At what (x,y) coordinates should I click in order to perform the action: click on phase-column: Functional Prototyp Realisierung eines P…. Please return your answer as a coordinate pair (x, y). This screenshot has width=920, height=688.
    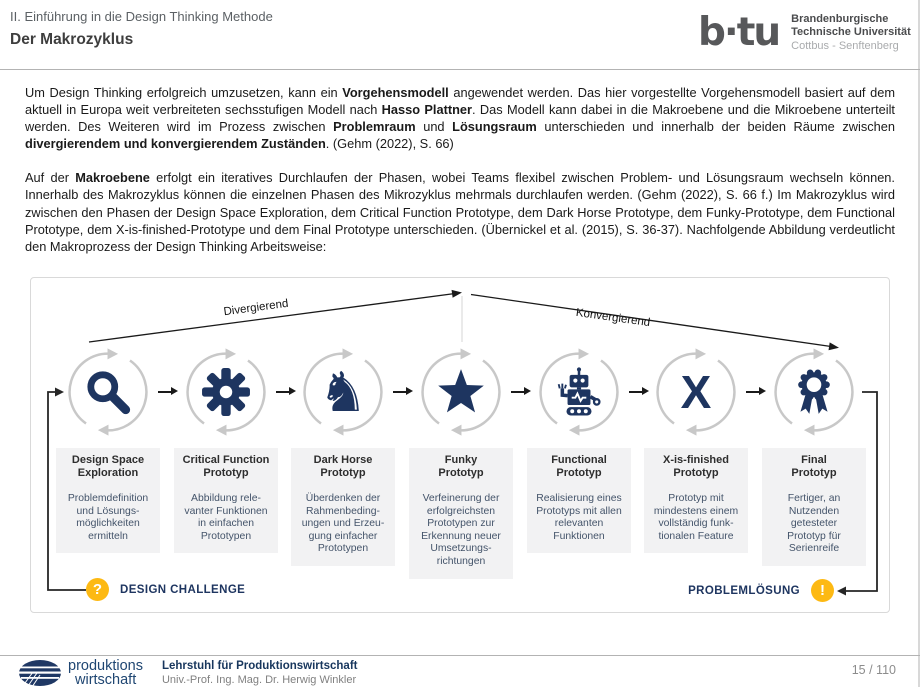
    Looking at the image, I should click on (579, 449).